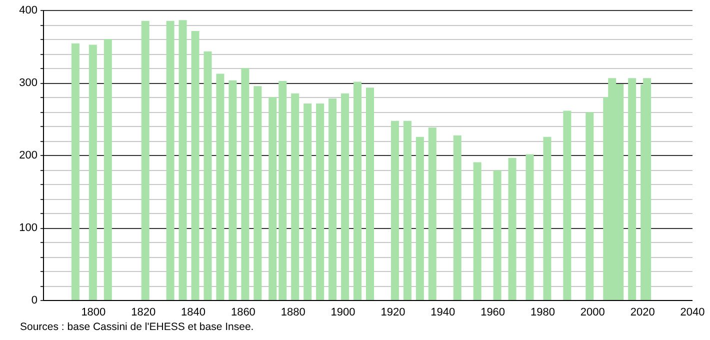 This screenshot has height=340, width=710. I want to click on x-tick-label: 1820, so click(143, 312).